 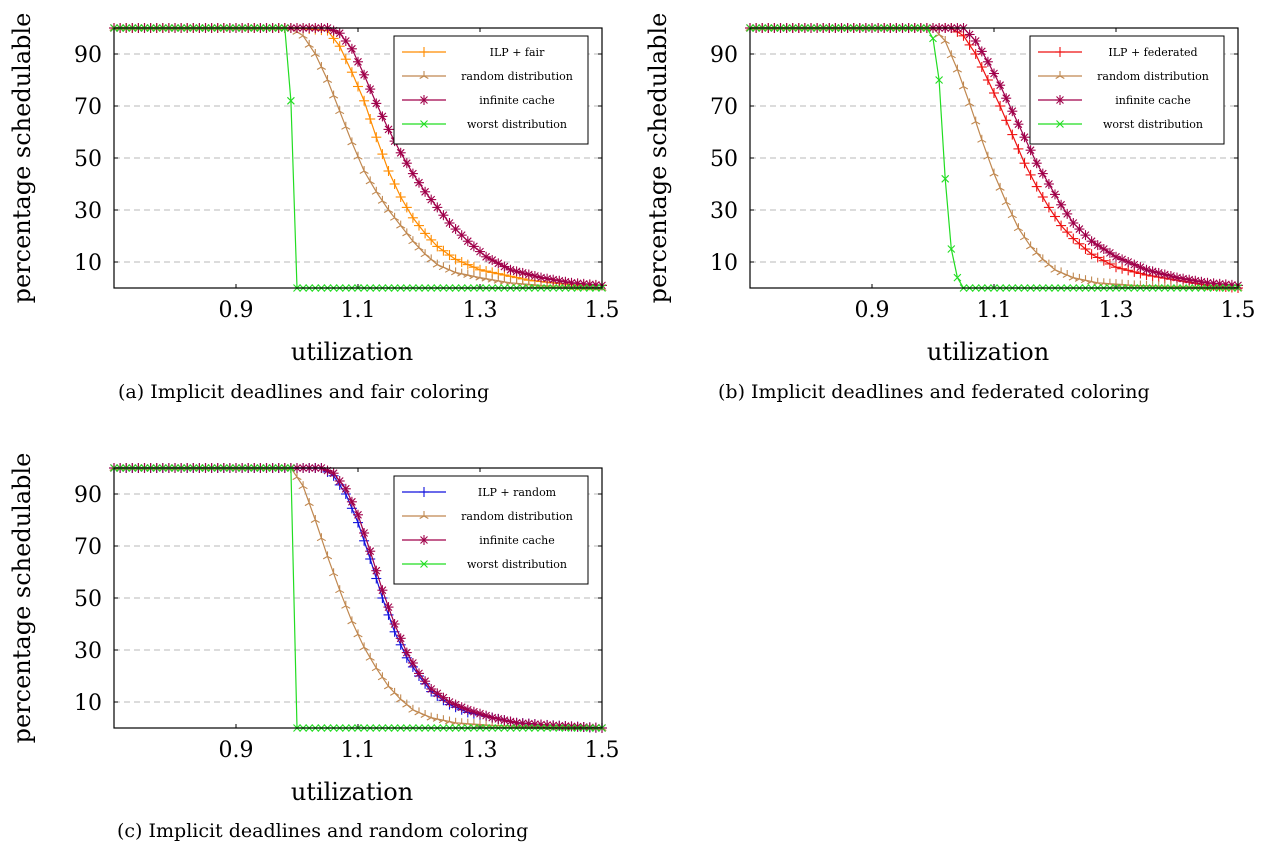 I want to click on x-tick-label: 1.1, so click(x=358, y=310).